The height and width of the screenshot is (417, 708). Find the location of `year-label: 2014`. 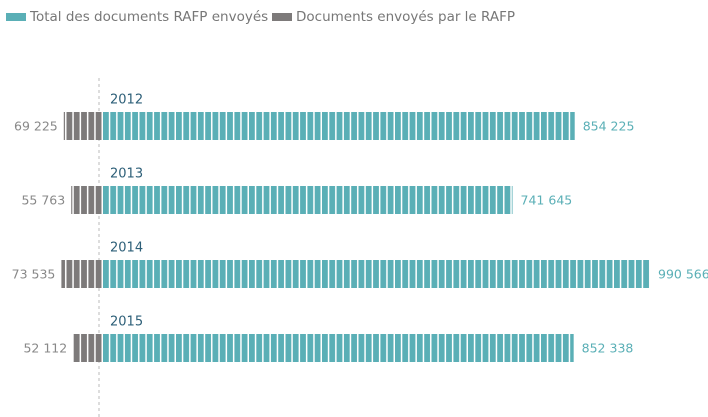

year-label: 2014 is located at coordinates (126, 248).